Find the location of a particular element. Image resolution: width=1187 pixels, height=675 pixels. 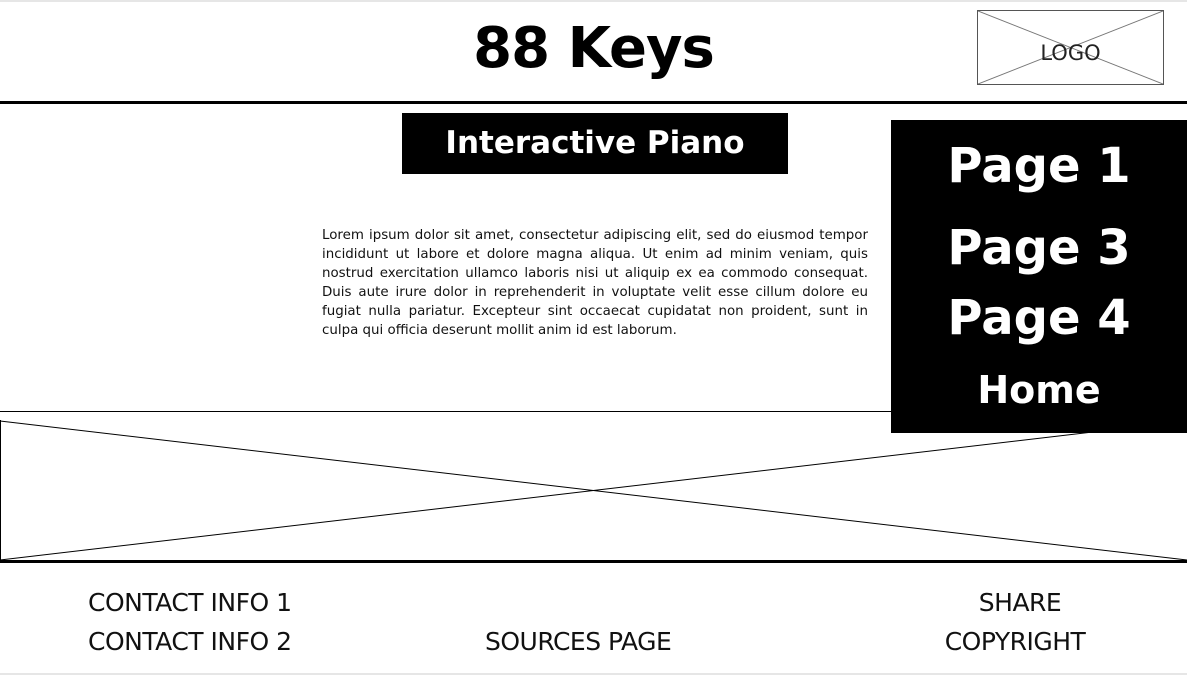

logo-placeholder: LOGO is located at coordinates (1070, 47).